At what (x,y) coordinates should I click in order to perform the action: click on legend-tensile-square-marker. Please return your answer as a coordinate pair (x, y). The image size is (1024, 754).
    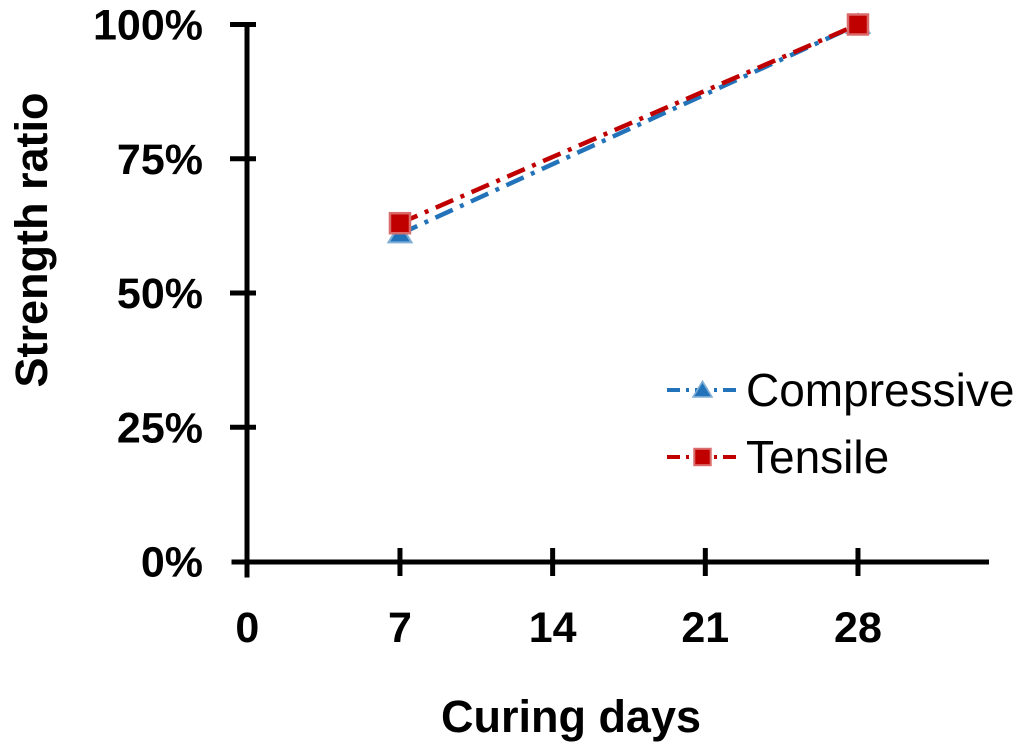
    Looking at the image, I should click on (702, 457).